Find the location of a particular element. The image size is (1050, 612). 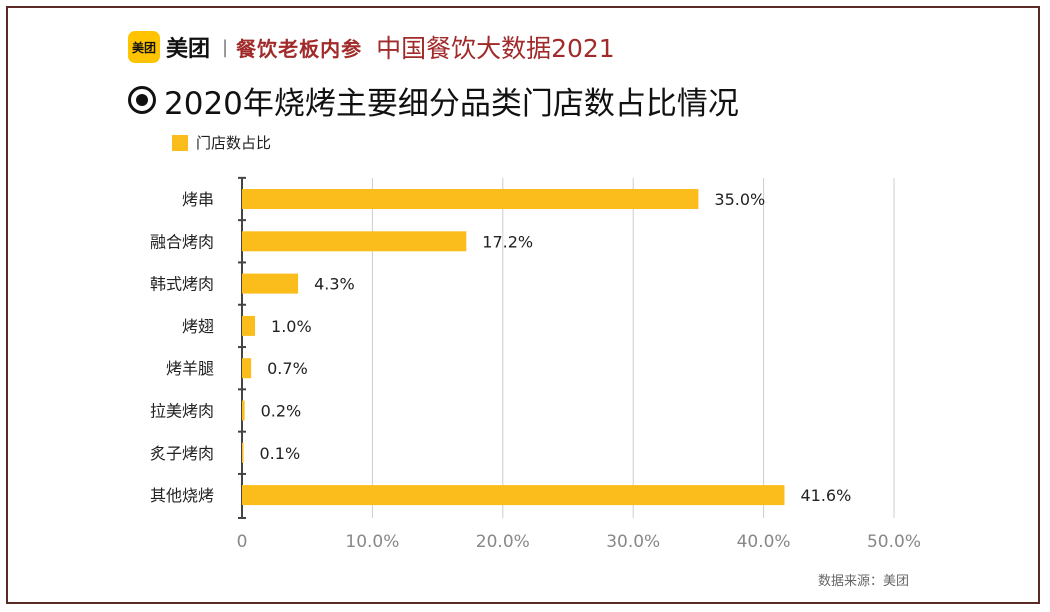

category-label: 韩式烤肉 is located at coordinates (182, 284).